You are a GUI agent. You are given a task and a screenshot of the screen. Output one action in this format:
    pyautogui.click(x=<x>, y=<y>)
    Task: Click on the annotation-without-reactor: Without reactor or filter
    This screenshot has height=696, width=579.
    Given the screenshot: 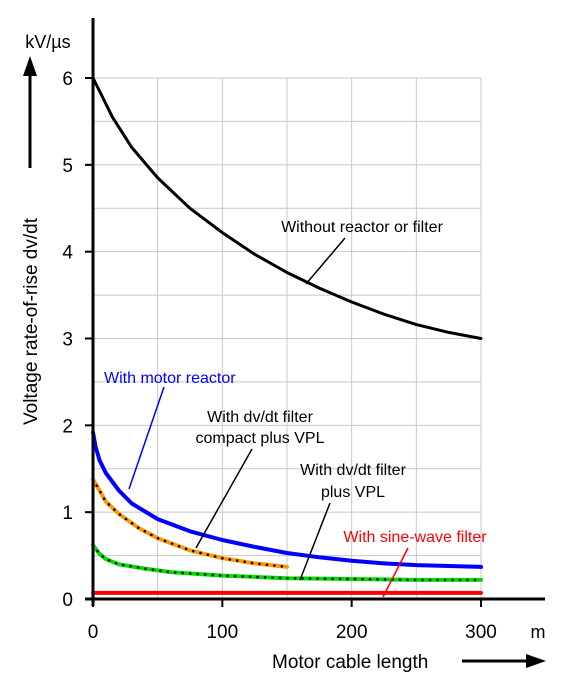 What is the action you would take?
    pyautogui.click(x=362, y=227)
    